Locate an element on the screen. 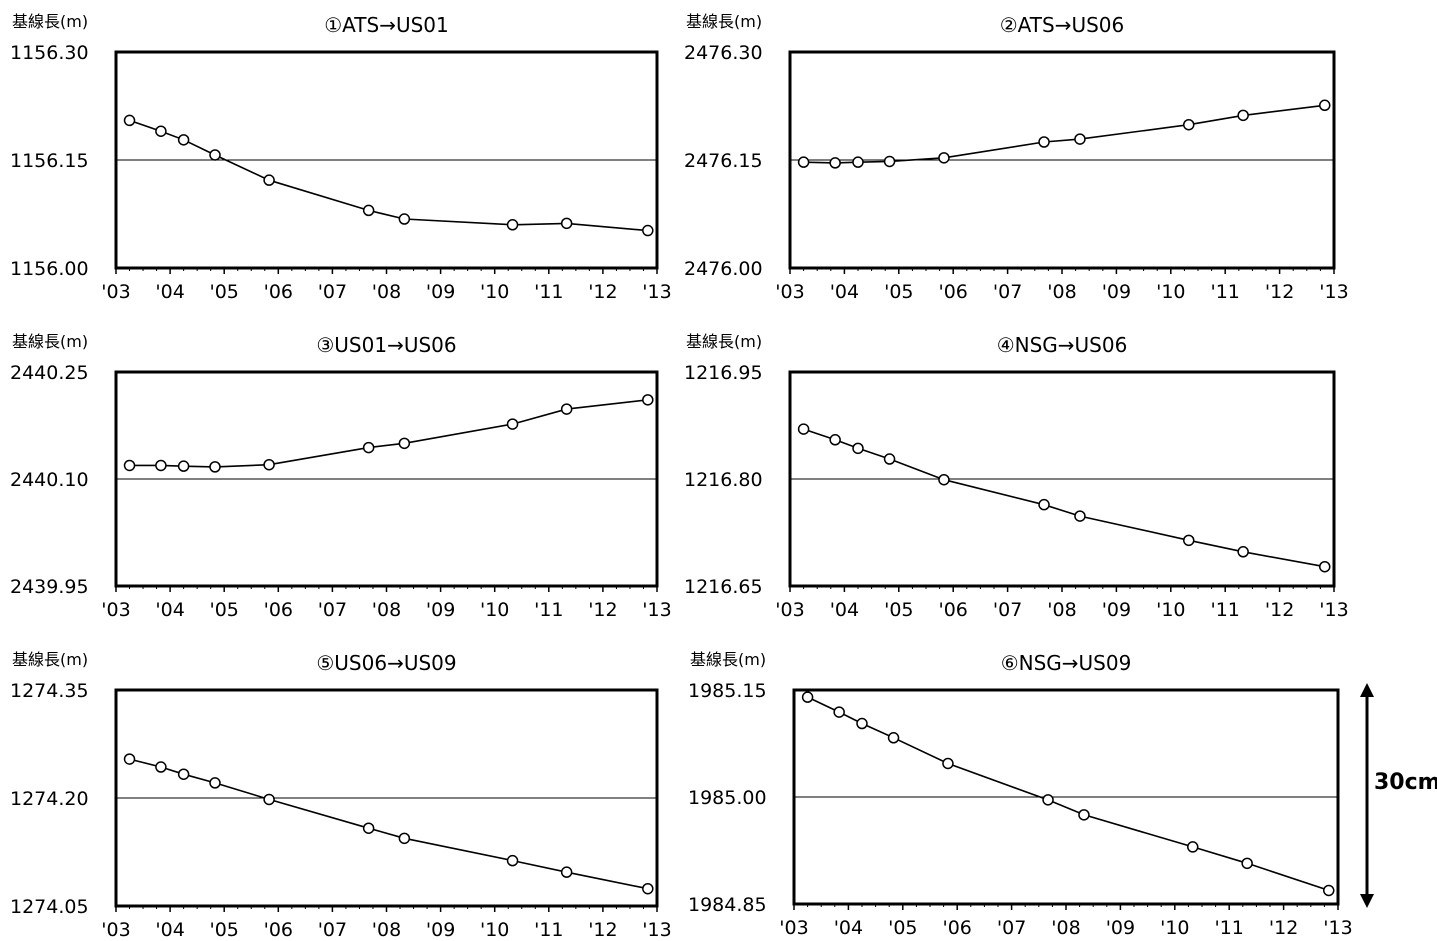 The image size is (1437, 941). y-tick-label: 1156.15 is located at coordinates (49, 161).